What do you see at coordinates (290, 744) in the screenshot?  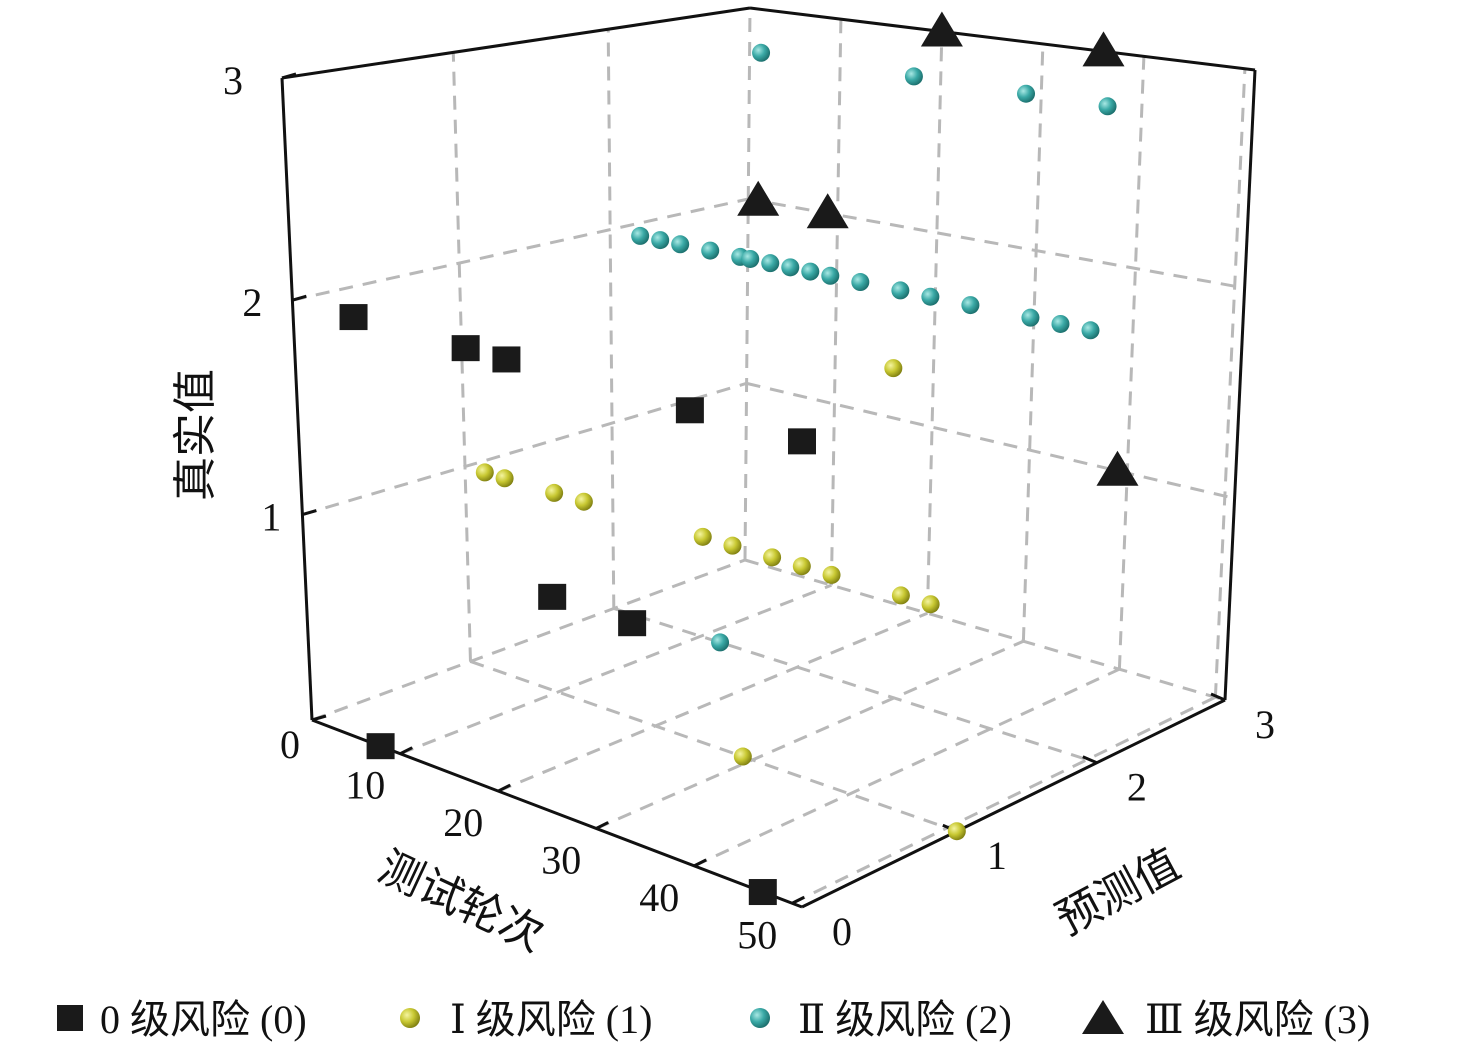 I see `z-tick-label: 0` at bounding box center [290, 744].